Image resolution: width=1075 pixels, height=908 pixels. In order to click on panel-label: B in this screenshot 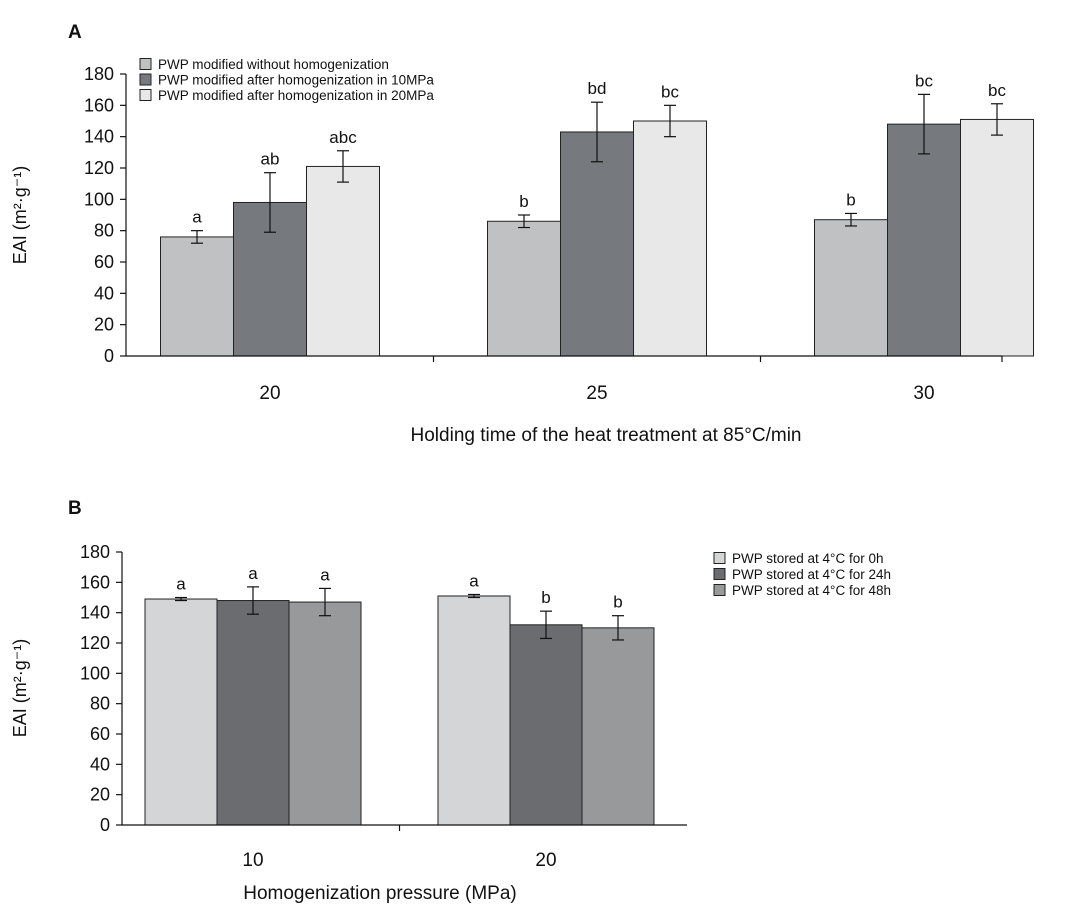, I will do `click(75, 508)`.